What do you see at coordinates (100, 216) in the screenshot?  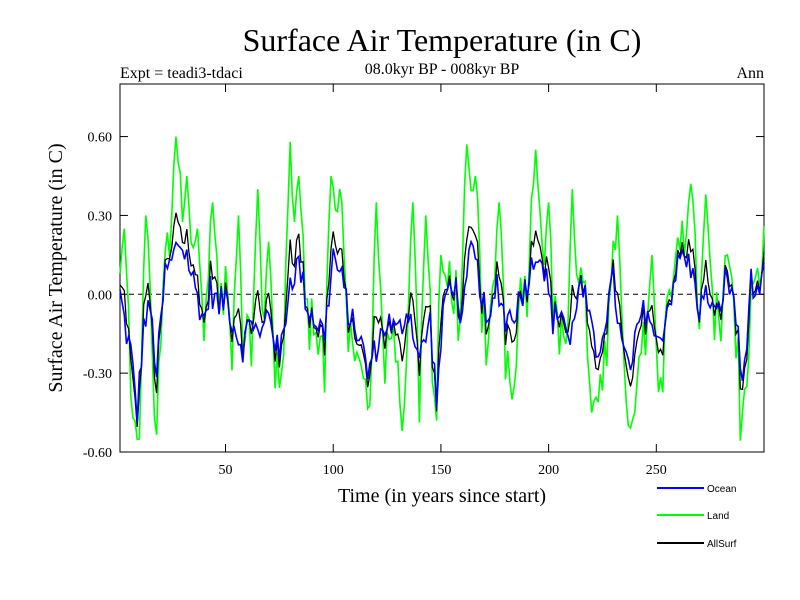 I see `y-tick-label: 0.30` at bounding box center [100, 216].